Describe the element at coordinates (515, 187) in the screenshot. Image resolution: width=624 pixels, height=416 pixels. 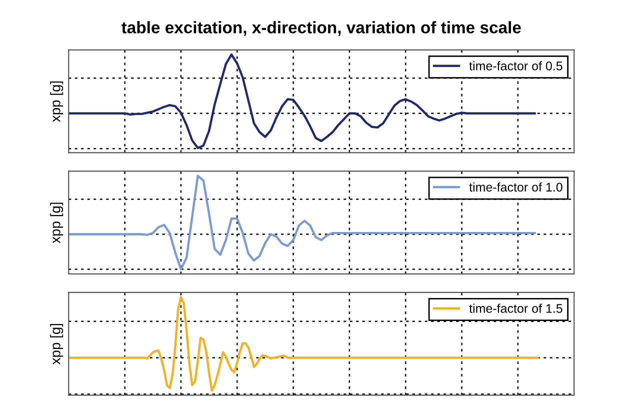
I see `legend-label: time-factor of 1.0` at that location.